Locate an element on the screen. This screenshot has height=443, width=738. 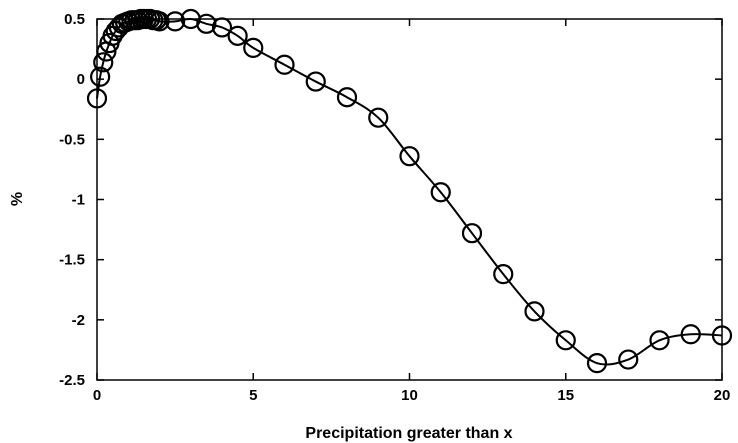
x-axis-label: Precipitation greater than x is located at coordinates (408, 433).